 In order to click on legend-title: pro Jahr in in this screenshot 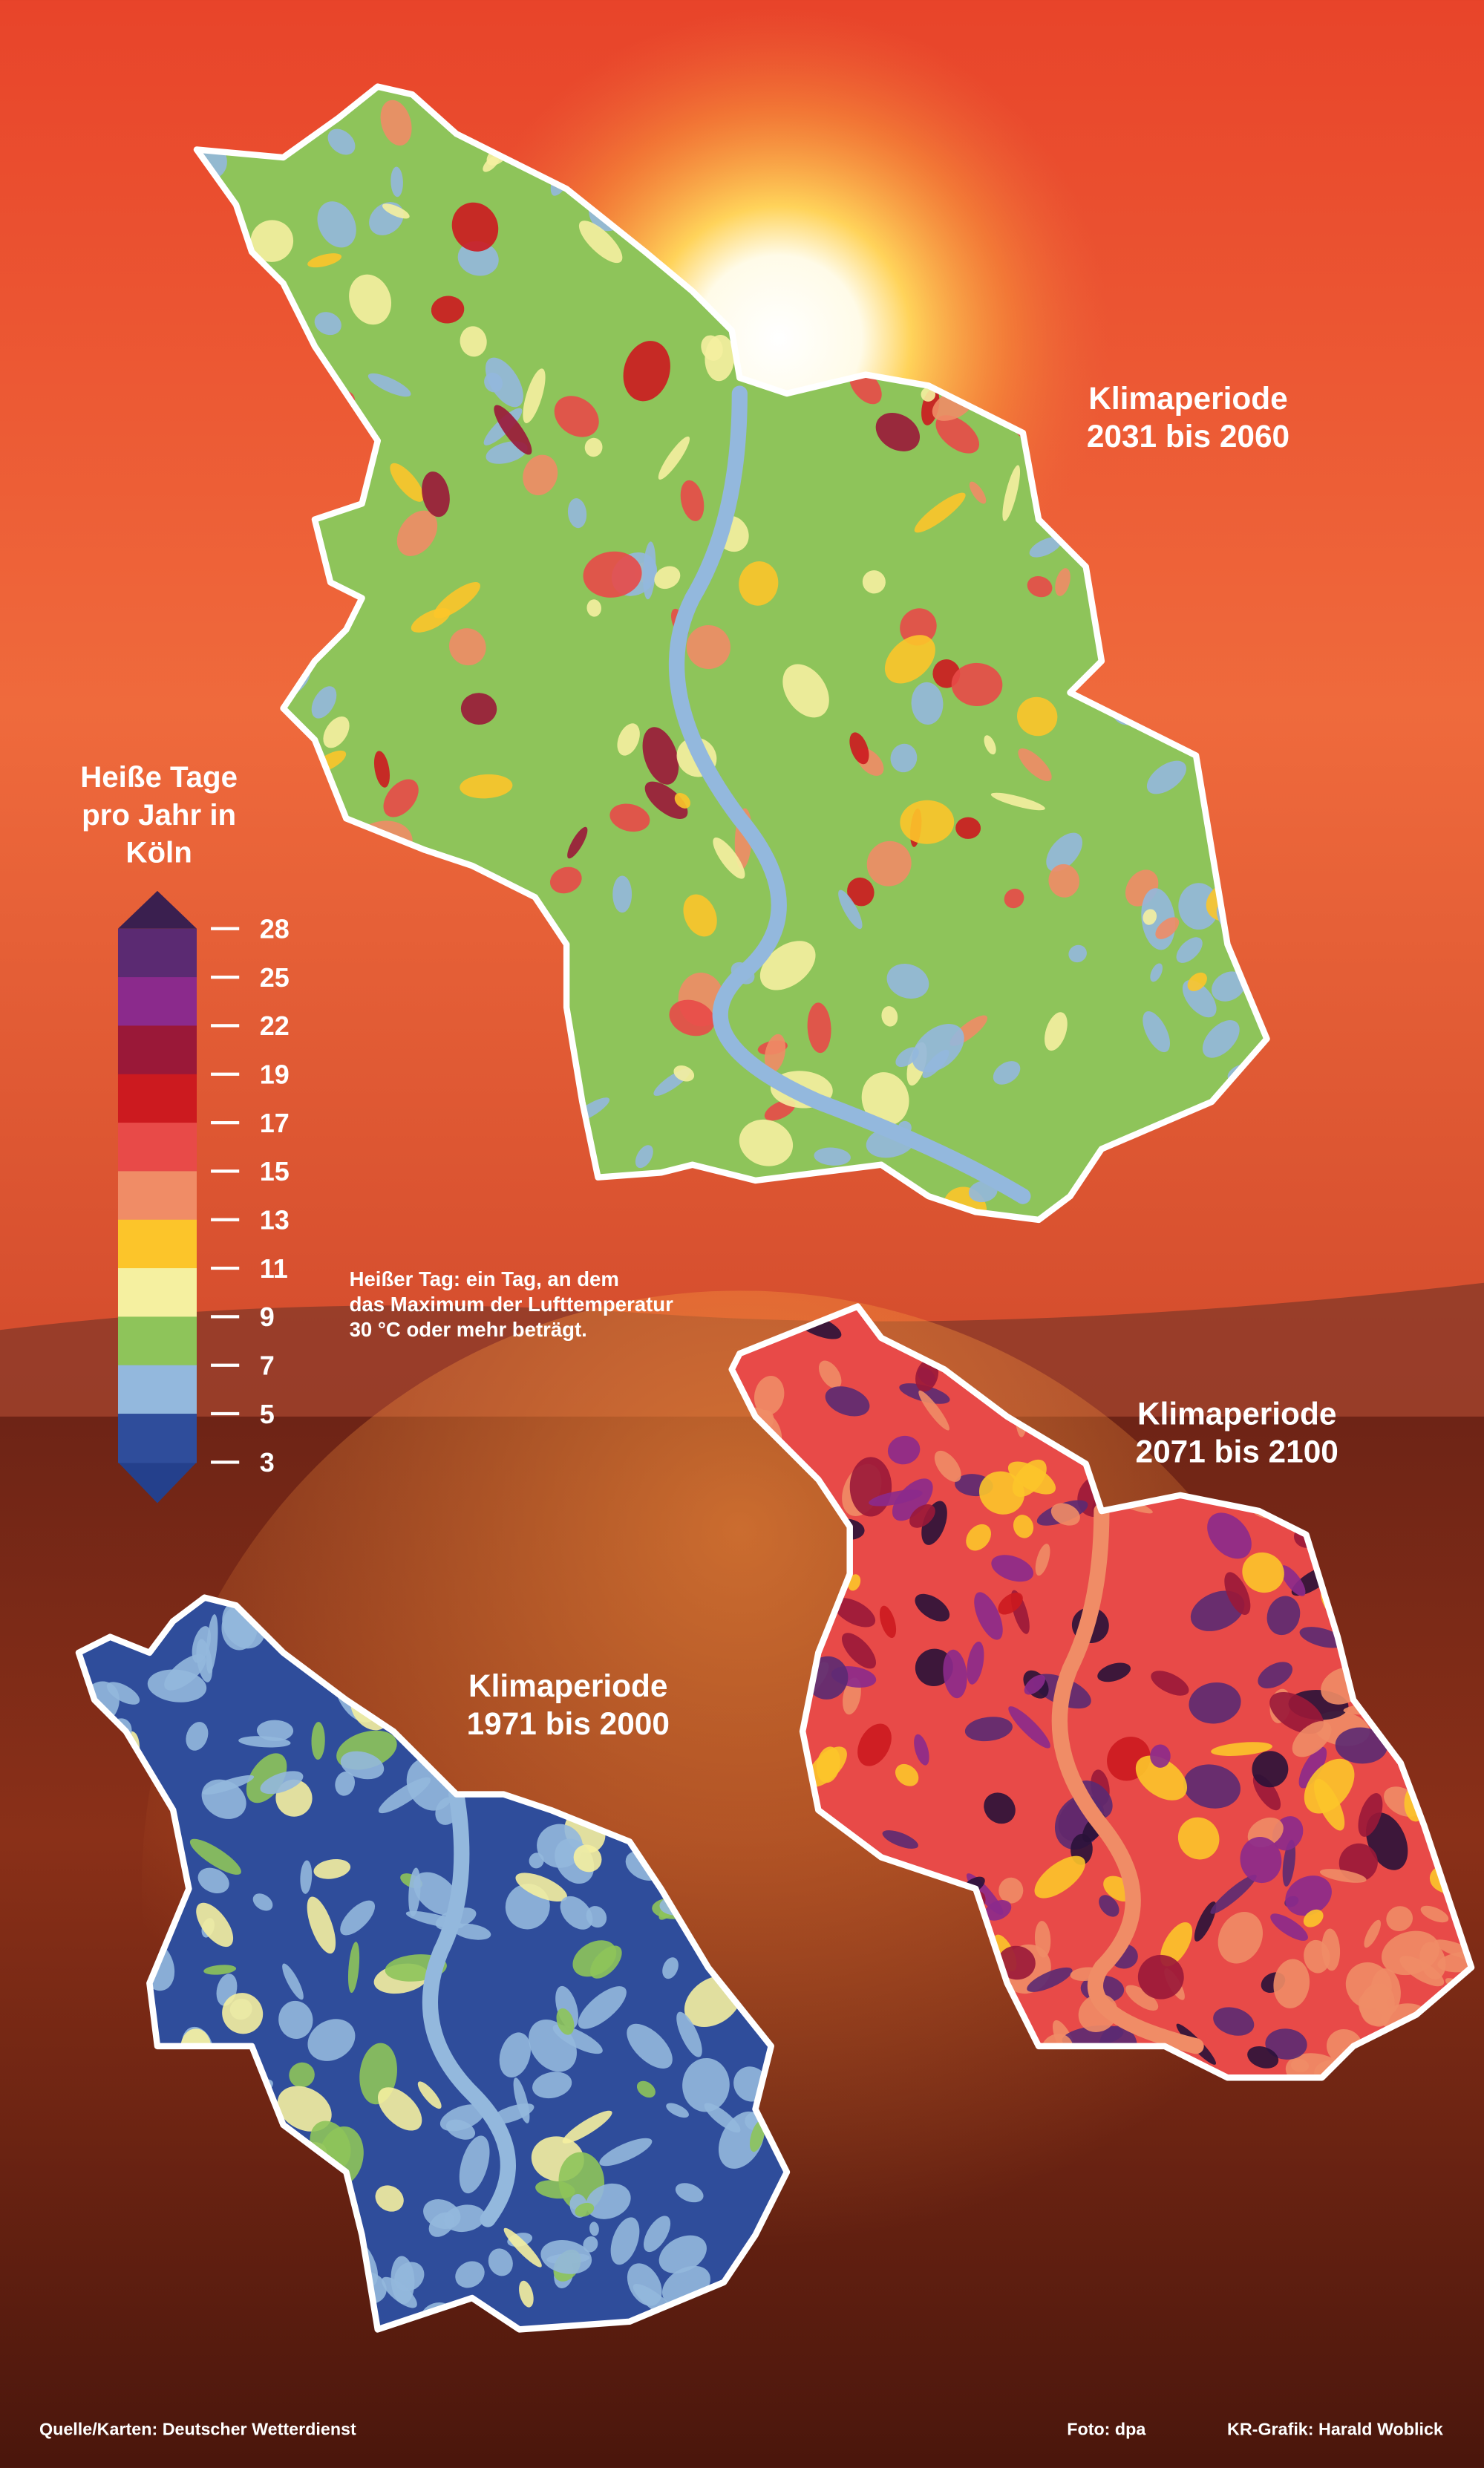, I will do `click(159, 815)`.